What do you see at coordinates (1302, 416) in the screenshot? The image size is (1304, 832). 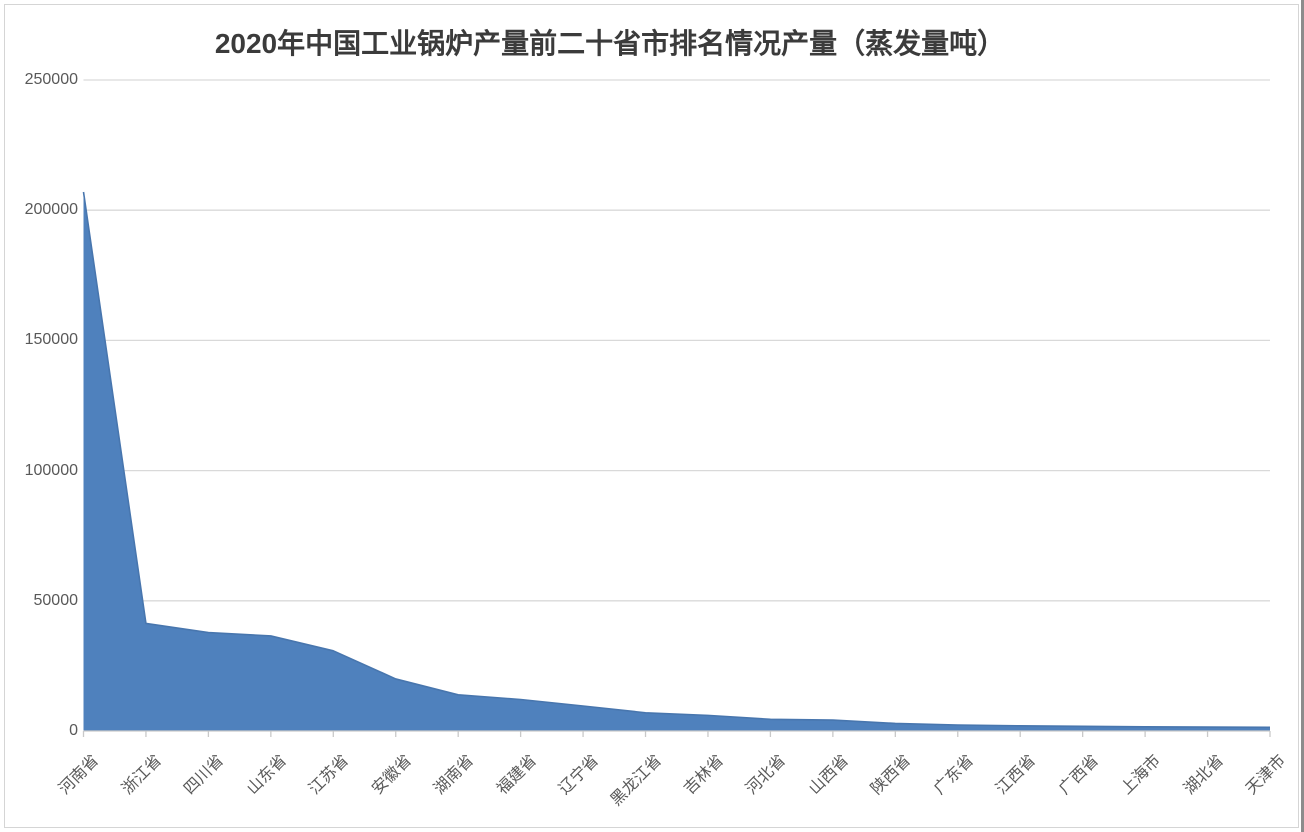 I see `window-right-edge` at bounding box center [1302, 416].